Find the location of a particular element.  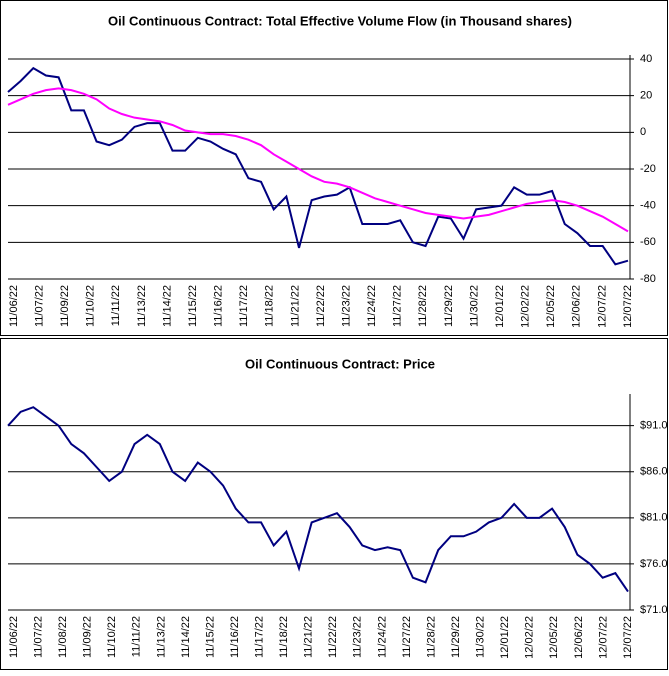

y-tick-label: 0 is located at coordinates (643, 132).